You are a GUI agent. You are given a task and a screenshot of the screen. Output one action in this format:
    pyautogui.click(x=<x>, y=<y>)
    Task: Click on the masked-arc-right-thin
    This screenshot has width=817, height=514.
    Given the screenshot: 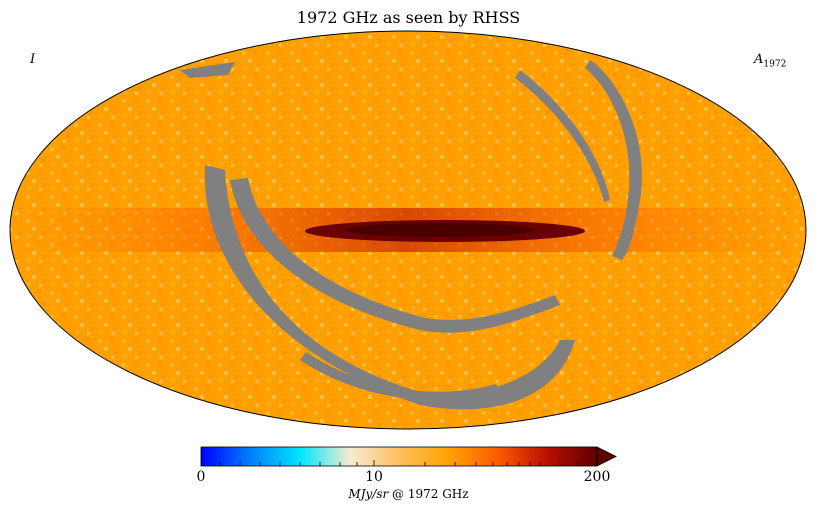 What is the action you would take?
    pyautogui.click(x=562, y=136)
    